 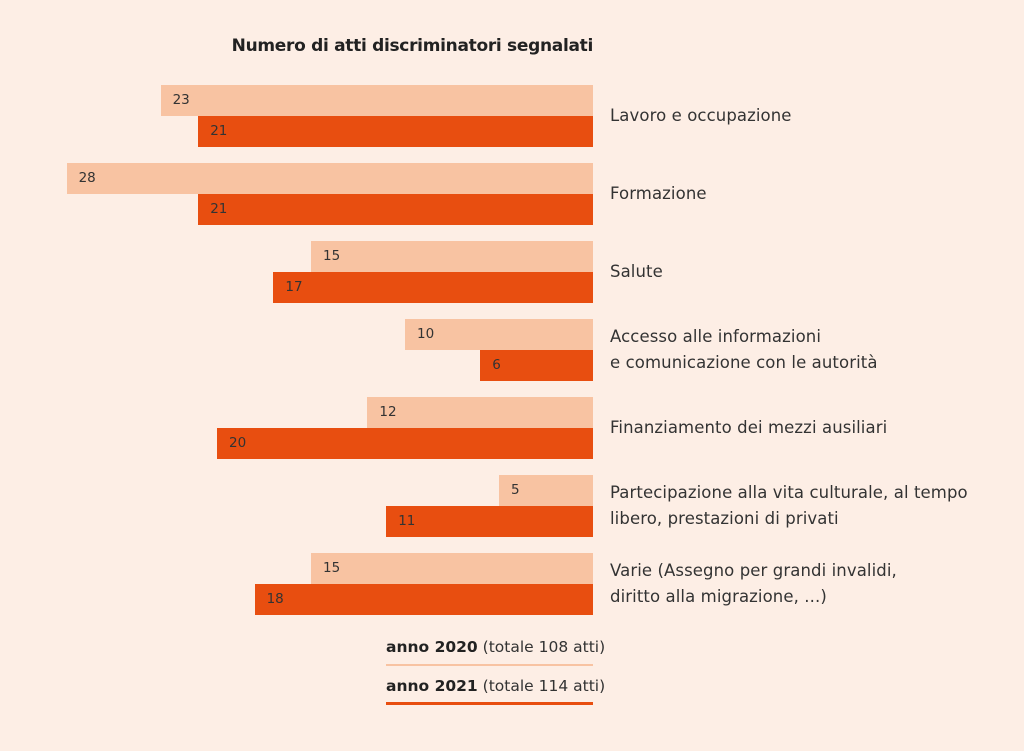 I want to click on category-label: Salute, so click(x=636, y=272).